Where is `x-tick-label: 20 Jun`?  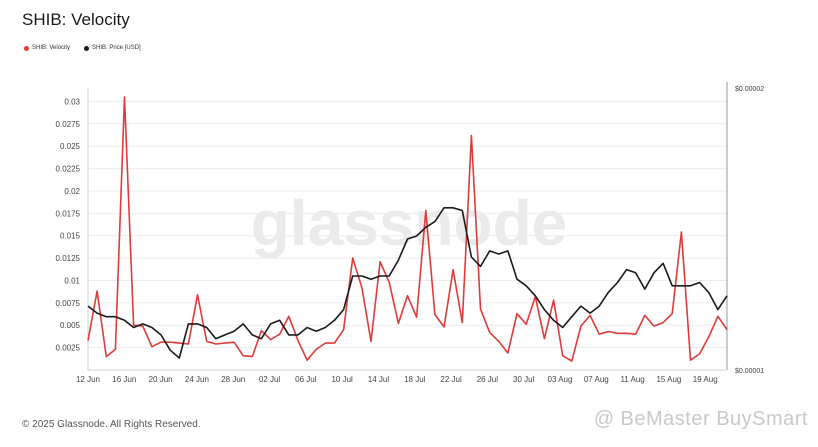
x-tick-label: 20 Jun is located at coordinates (161, 379).